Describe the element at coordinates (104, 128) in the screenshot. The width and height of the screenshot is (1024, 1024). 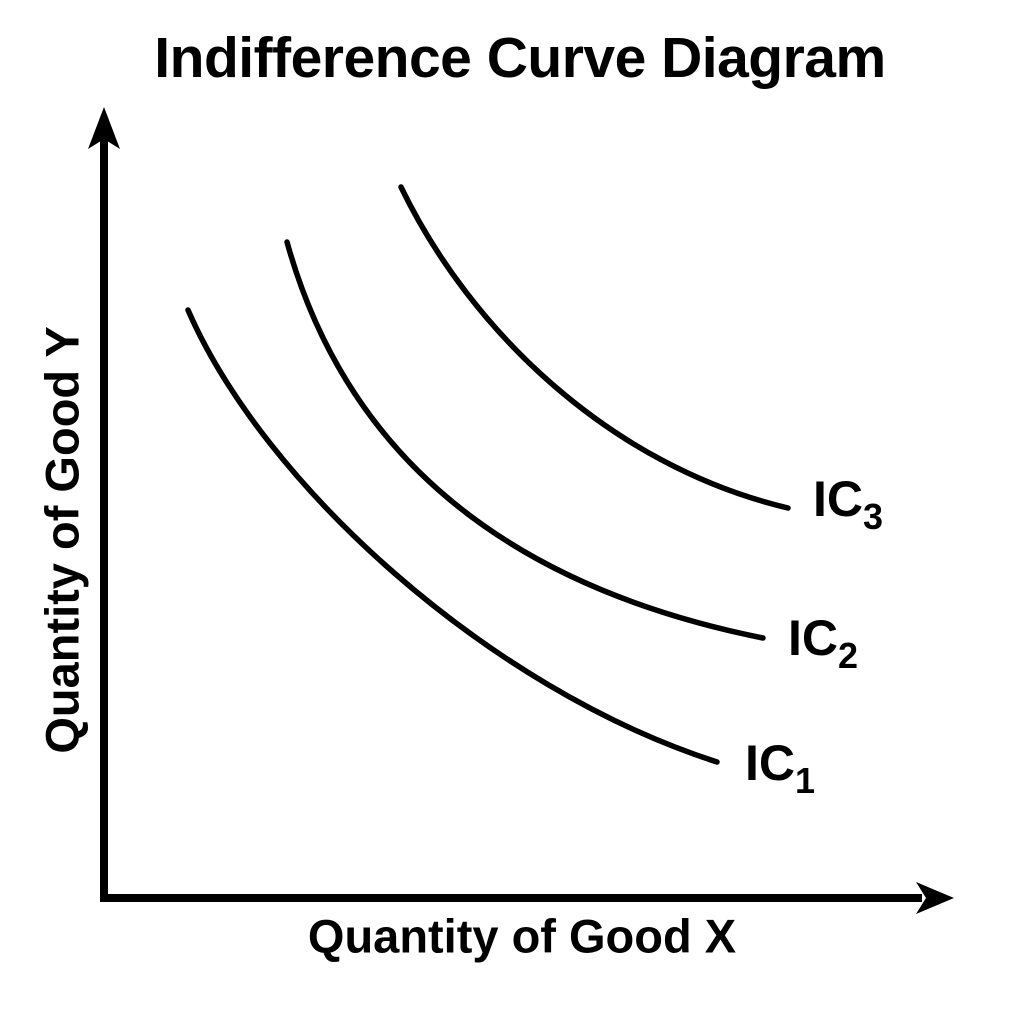
I see `y-axis-arrowhead-icon` at that location.